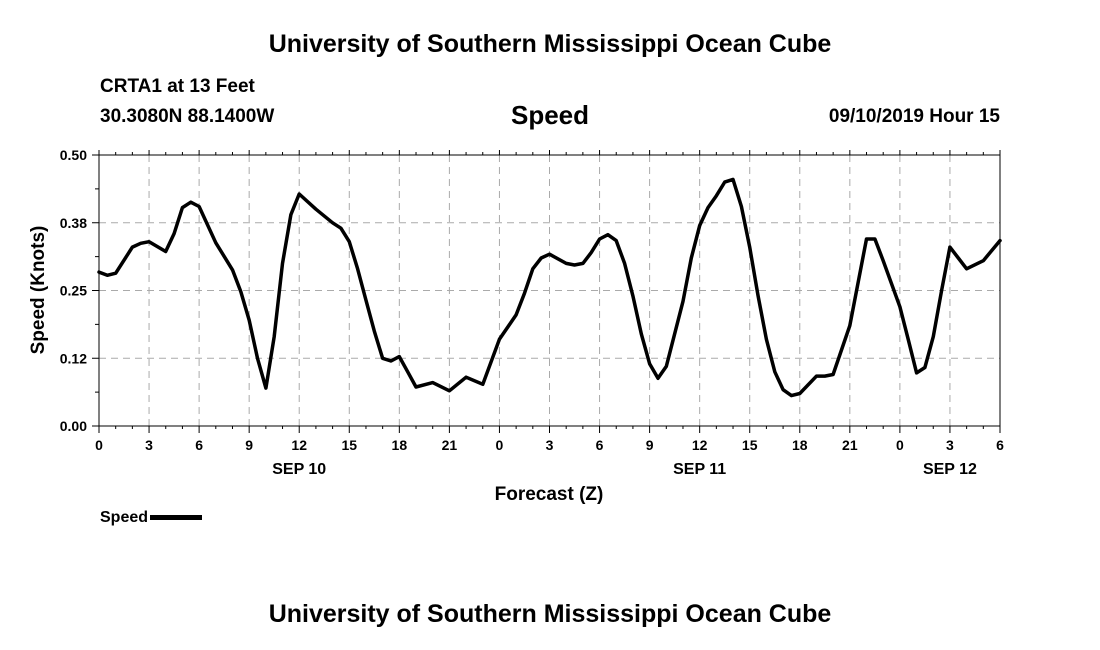 The image size is (1100, 650). I want to click on coordinates-label: 30.3080N 88.1400W, so click(187, 116).